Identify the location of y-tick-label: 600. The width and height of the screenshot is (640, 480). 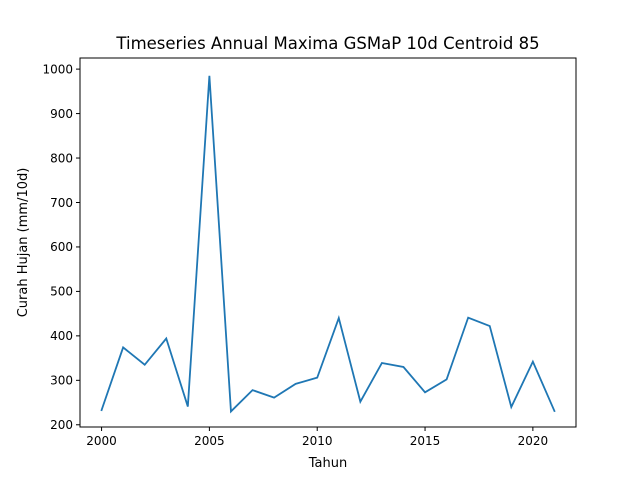
(61, 247).